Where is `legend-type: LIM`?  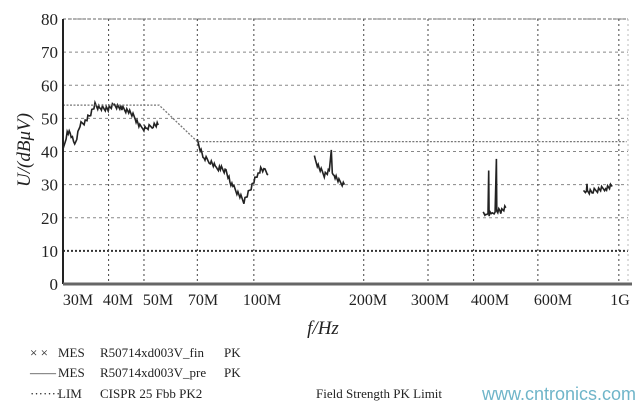 legend-type: LIM is located at coordinates (70, 393).